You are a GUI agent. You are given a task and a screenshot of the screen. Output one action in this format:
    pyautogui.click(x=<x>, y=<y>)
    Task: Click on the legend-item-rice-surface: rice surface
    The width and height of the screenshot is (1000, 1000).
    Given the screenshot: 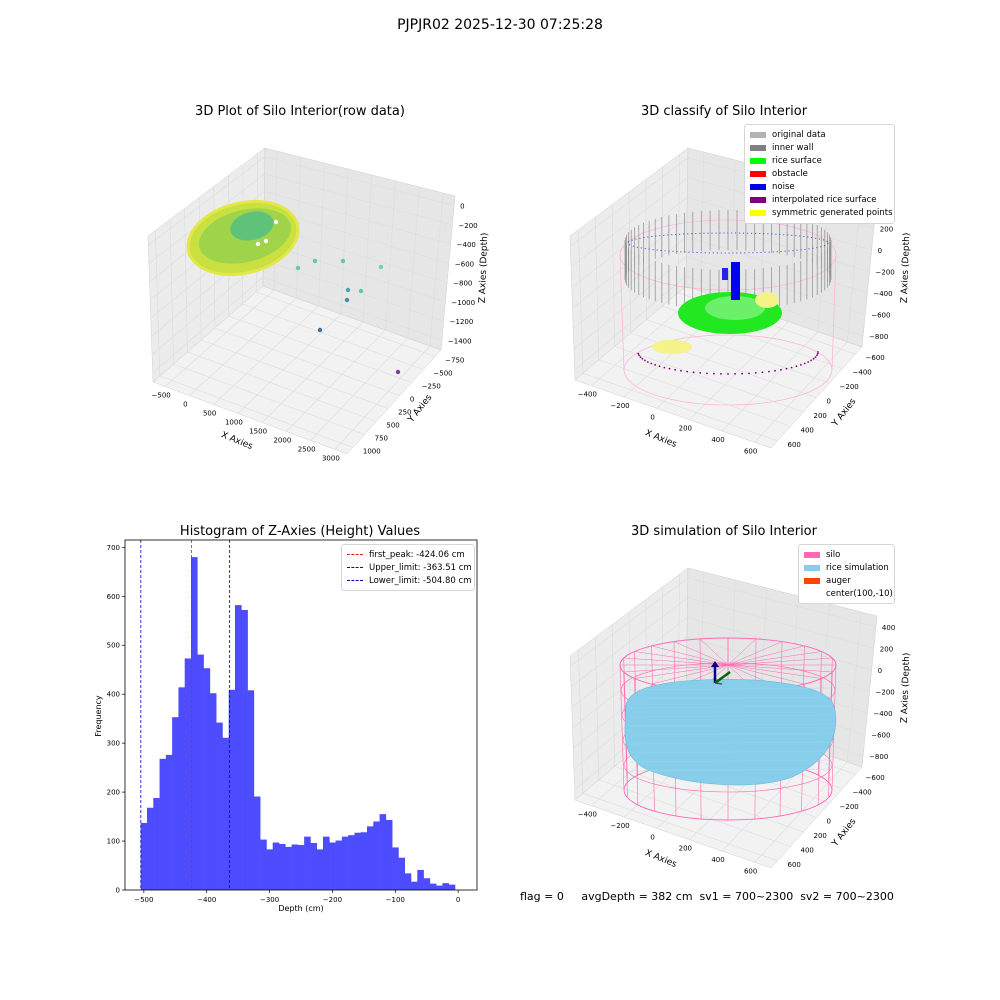 What is the action you would take?
    pyautogui.click(x=819, y=160)
    